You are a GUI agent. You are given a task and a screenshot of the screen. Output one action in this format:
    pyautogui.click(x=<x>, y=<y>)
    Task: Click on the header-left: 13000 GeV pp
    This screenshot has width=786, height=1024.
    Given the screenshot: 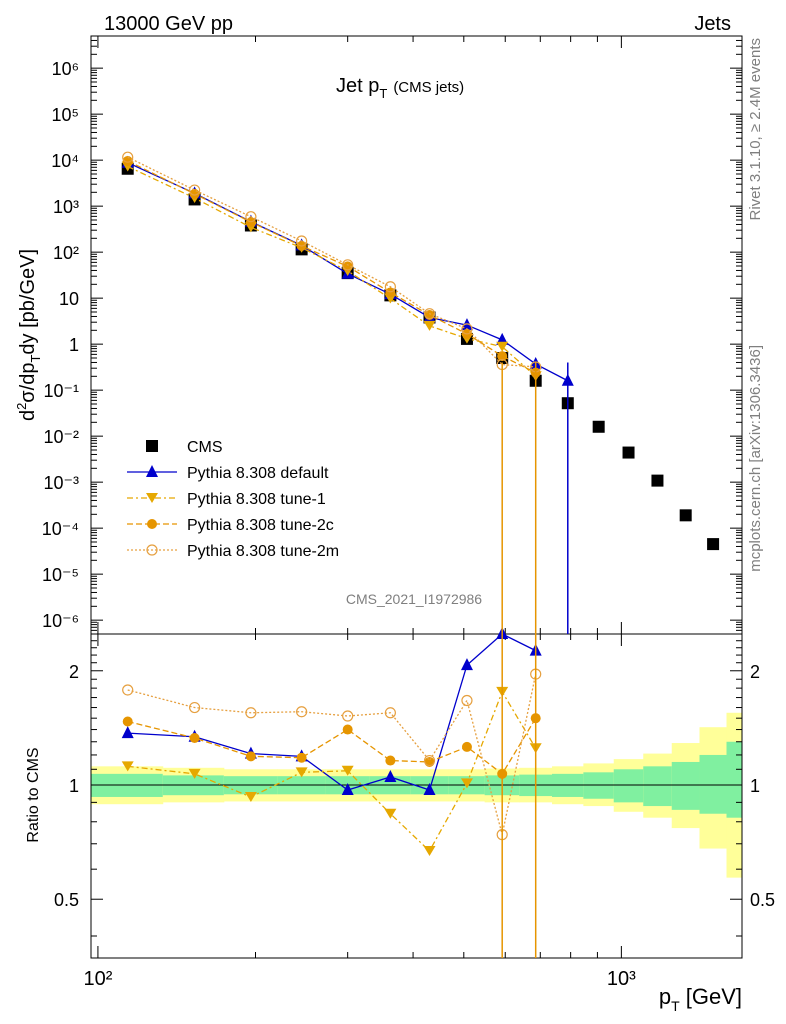 What is the action you would take?
    pyautogui.click(x=168, y=24)
    